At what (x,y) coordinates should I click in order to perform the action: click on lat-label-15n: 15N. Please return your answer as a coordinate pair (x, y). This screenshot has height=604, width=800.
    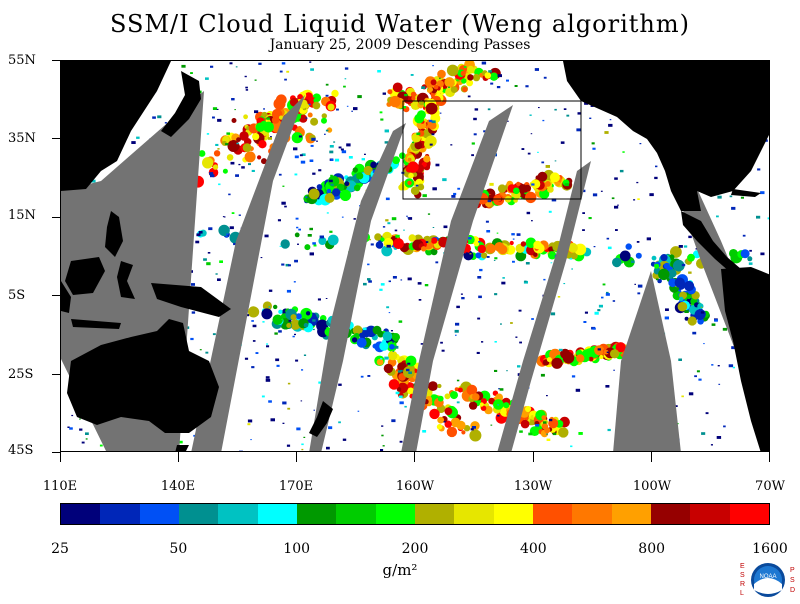
    Looking at the image, I should click on (22, 215).